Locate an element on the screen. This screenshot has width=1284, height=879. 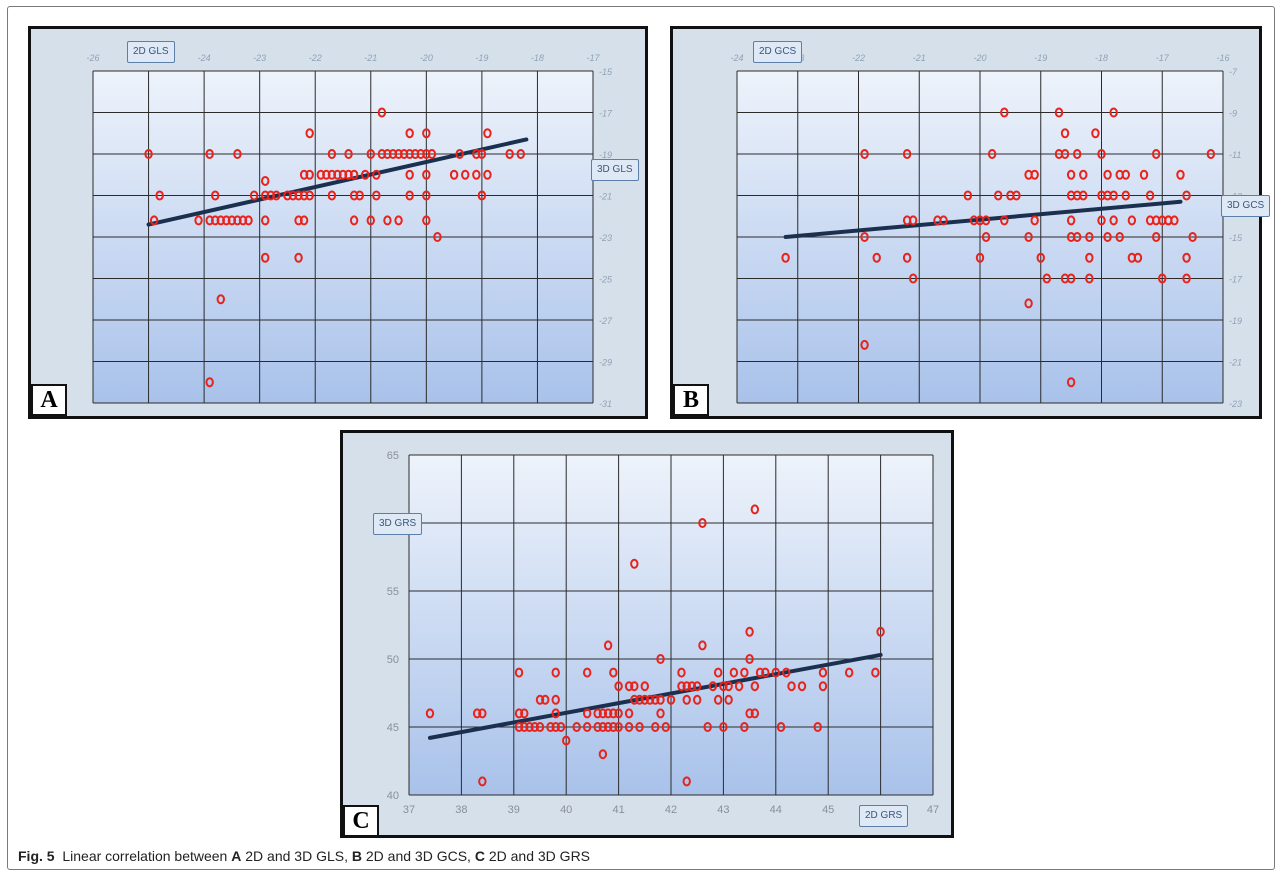
y-tick-label: 65 is located at coordinates (393, 456).